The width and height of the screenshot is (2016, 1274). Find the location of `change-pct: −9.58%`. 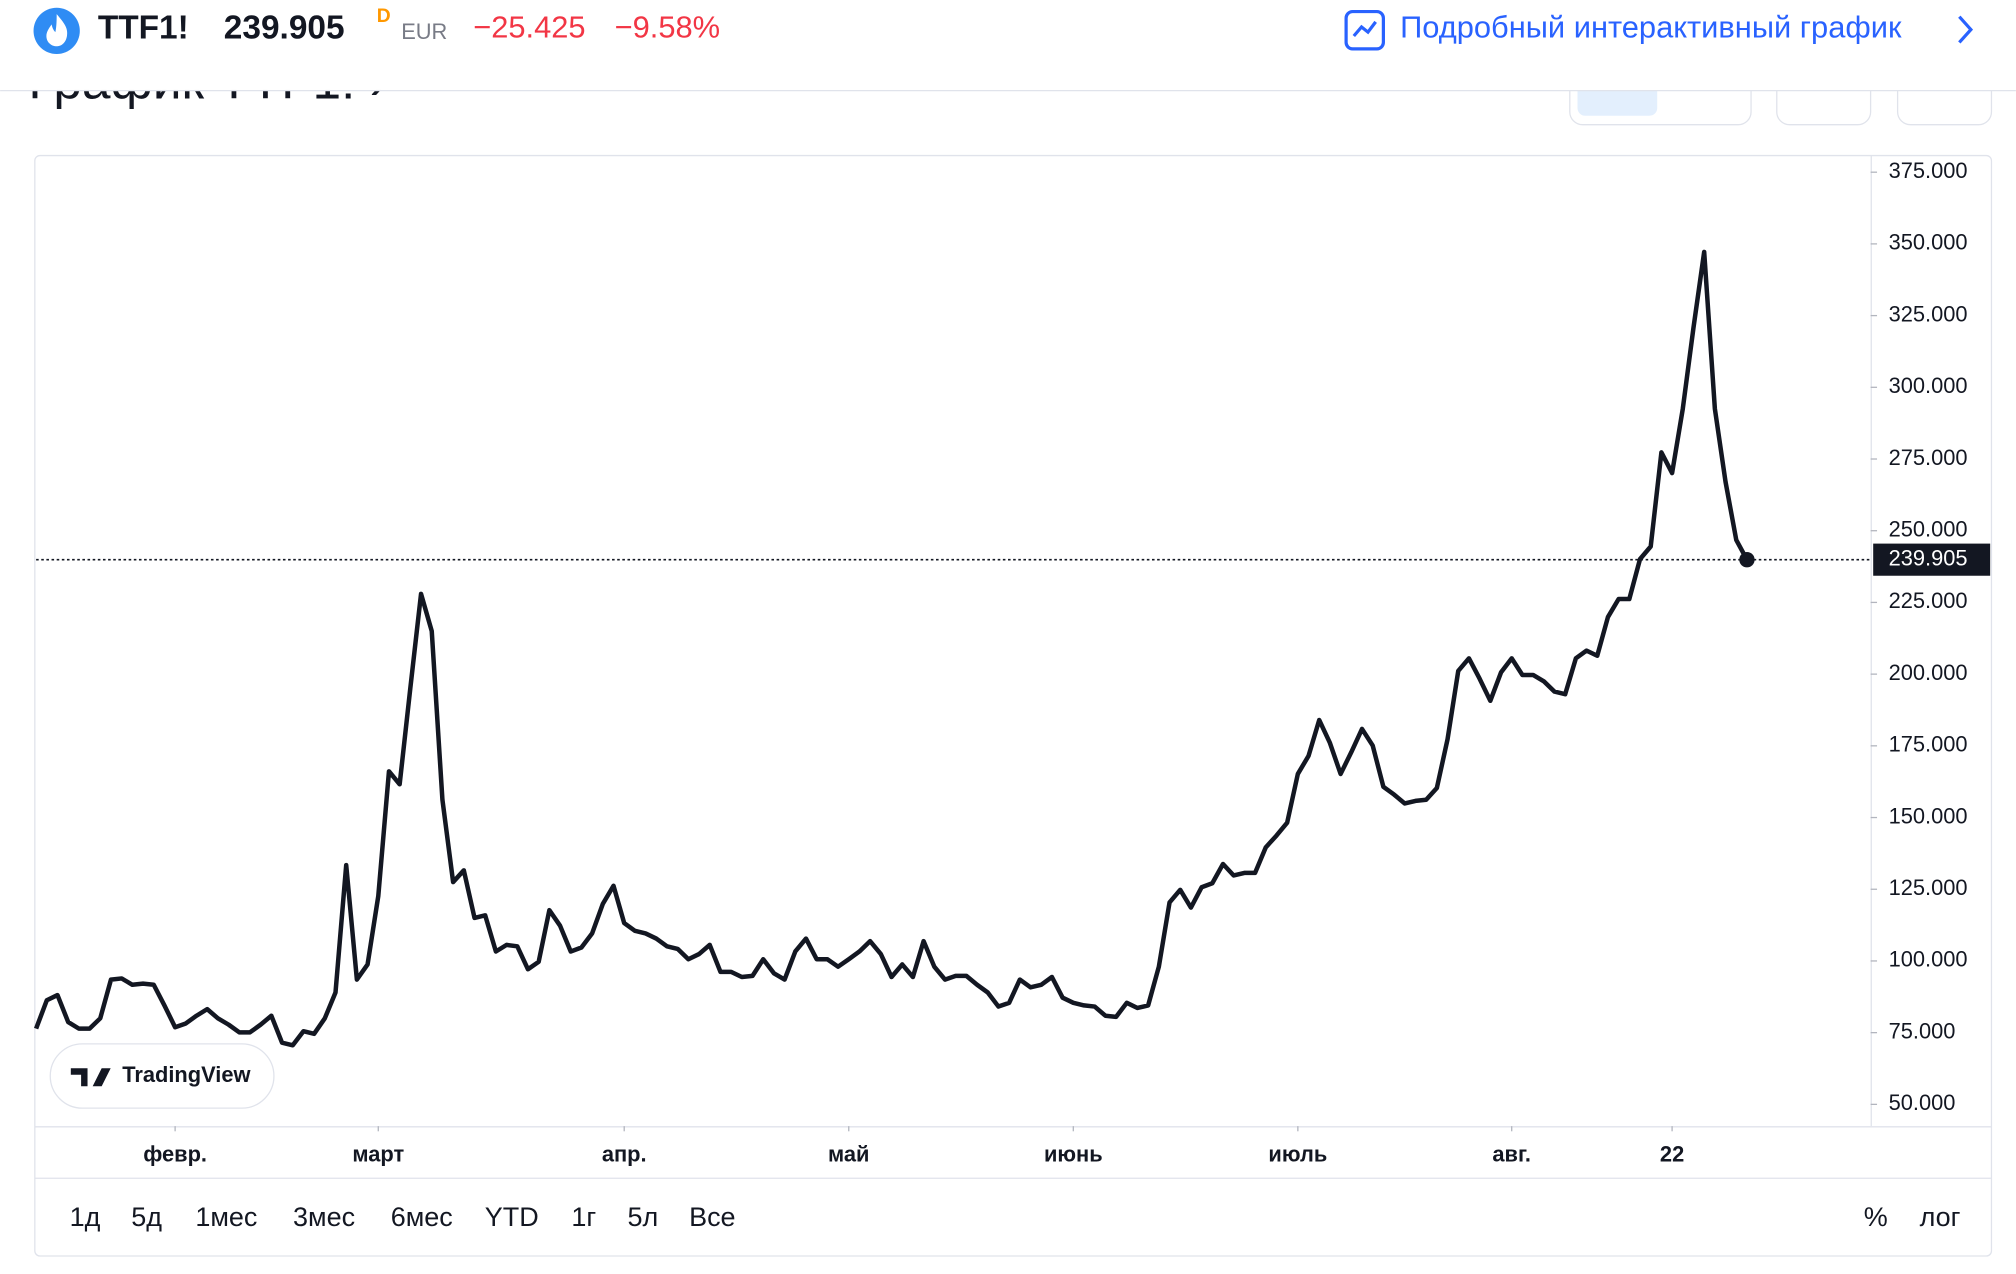

change-pct: −9.58% is located at coordinates (667, 27).